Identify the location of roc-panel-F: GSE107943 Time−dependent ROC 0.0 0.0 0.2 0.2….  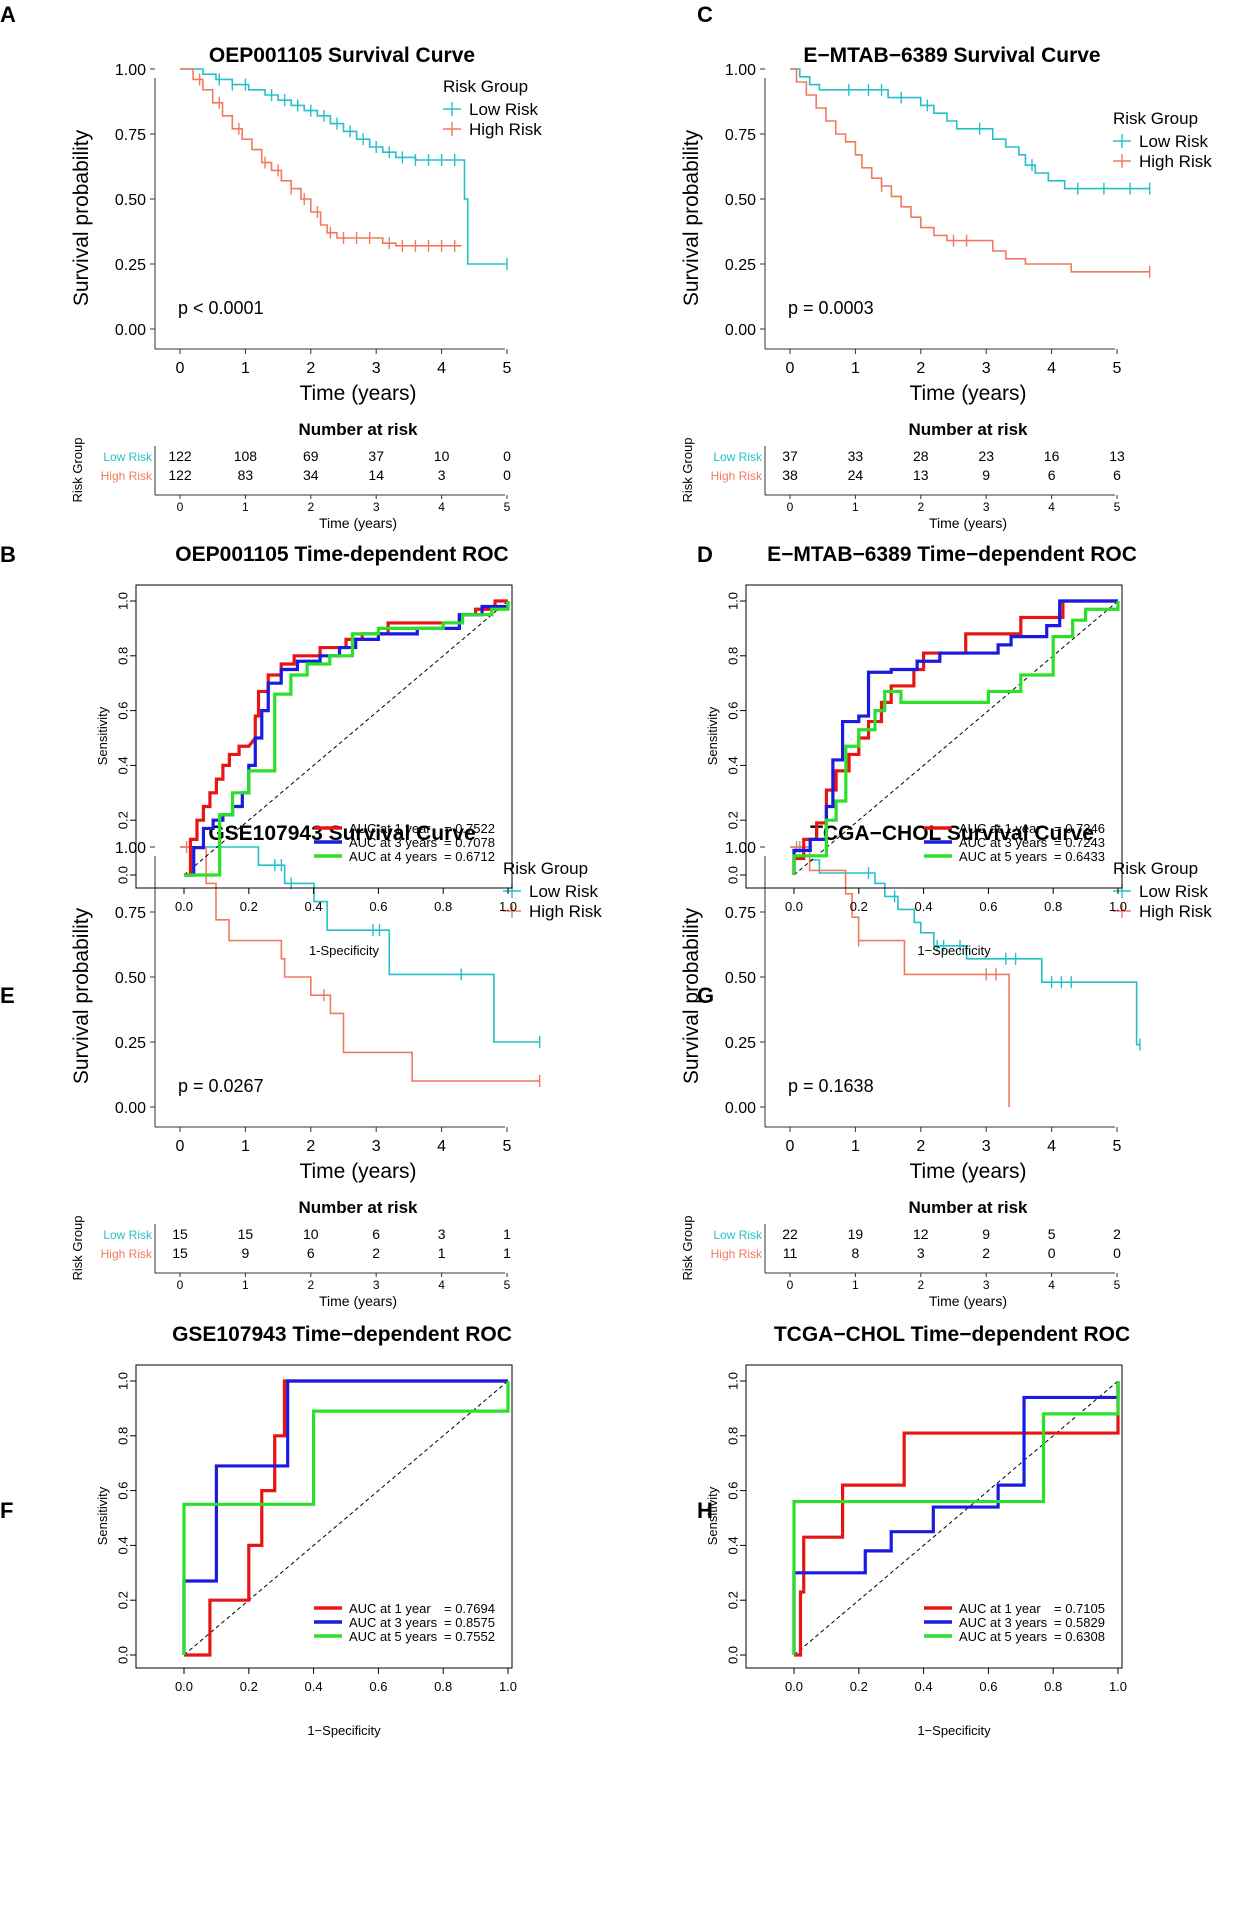
(306, 1530).